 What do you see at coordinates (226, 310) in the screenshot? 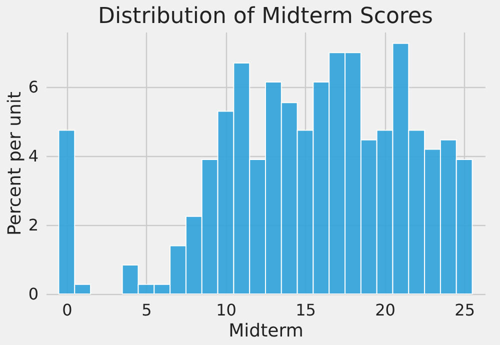
I see `x-tick-label: 10` at bounding box center [226, 310].